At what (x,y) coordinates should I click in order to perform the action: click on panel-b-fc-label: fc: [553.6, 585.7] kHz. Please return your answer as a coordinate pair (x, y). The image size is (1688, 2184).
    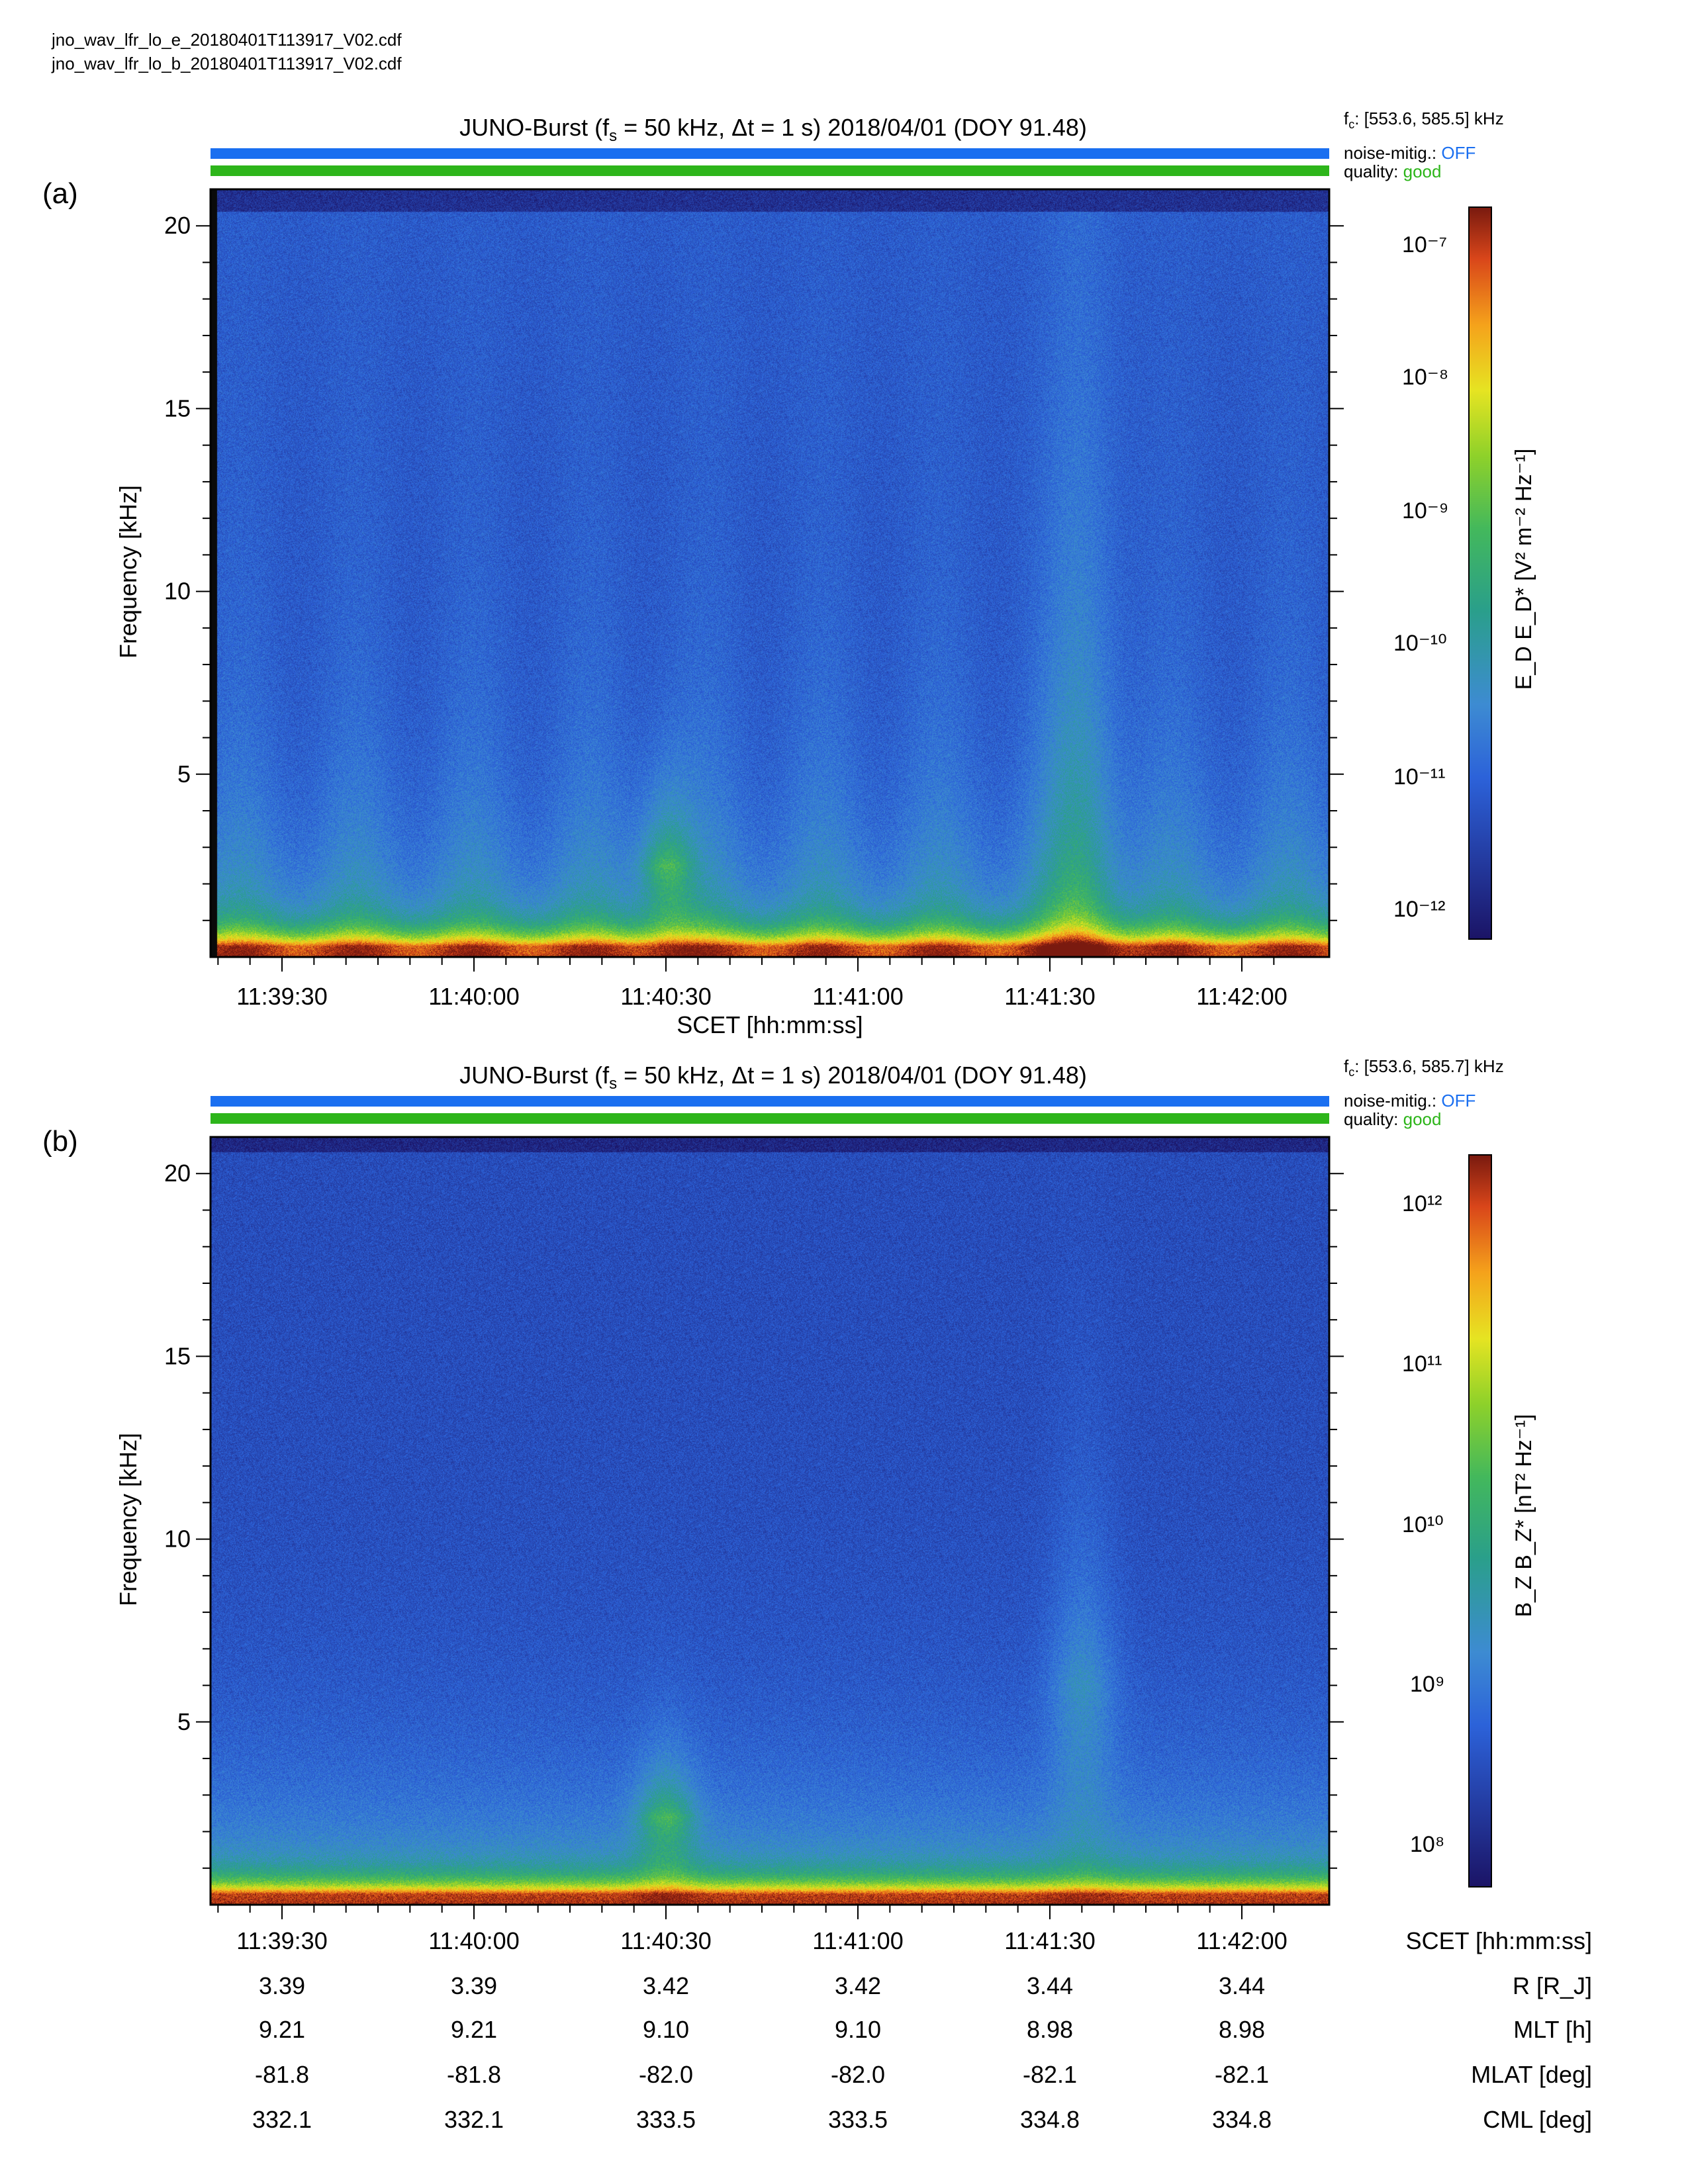
    Looking at the image, I should click on (1424, 1067).